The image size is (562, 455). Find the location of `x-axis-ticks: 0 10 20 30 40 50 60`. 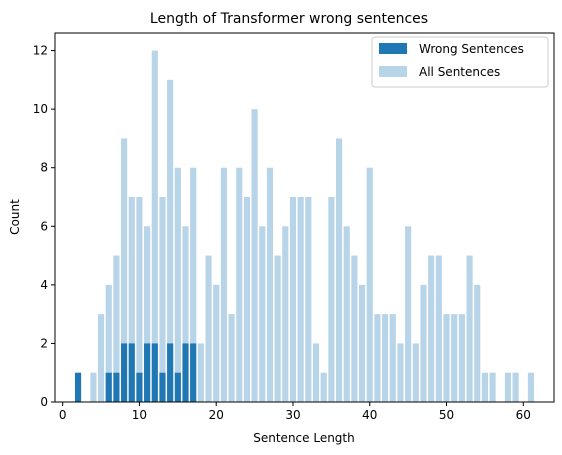

x-axis-ticks: 0 10 20 30 40 50 60 is located at coordinates (295, 412).